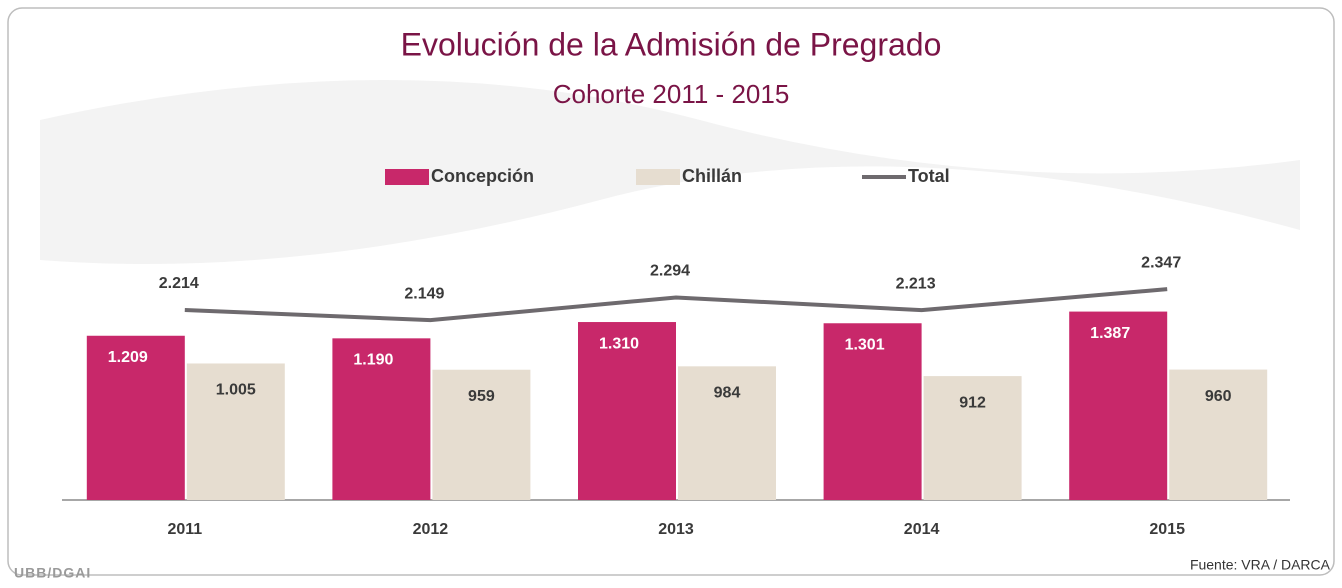  What do you see at coordinates (619, 343) in the screenshot?
I see `value-label: 1.310` at bounding box center [619, 343].